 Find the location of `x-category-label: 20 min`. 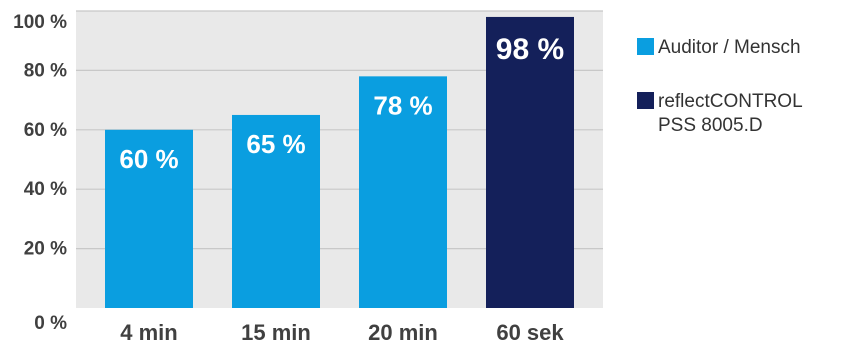

x-category-label: 20 min is located at coordinates (403, 332).